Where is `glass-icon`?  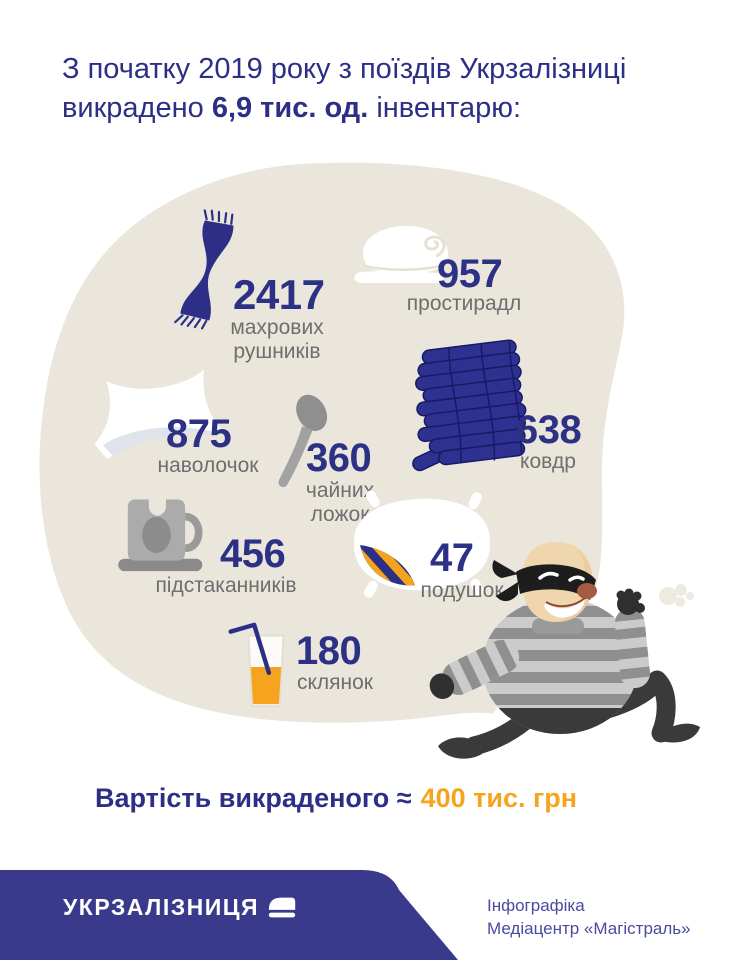
glass-icon is located at coordinates (256, 665).